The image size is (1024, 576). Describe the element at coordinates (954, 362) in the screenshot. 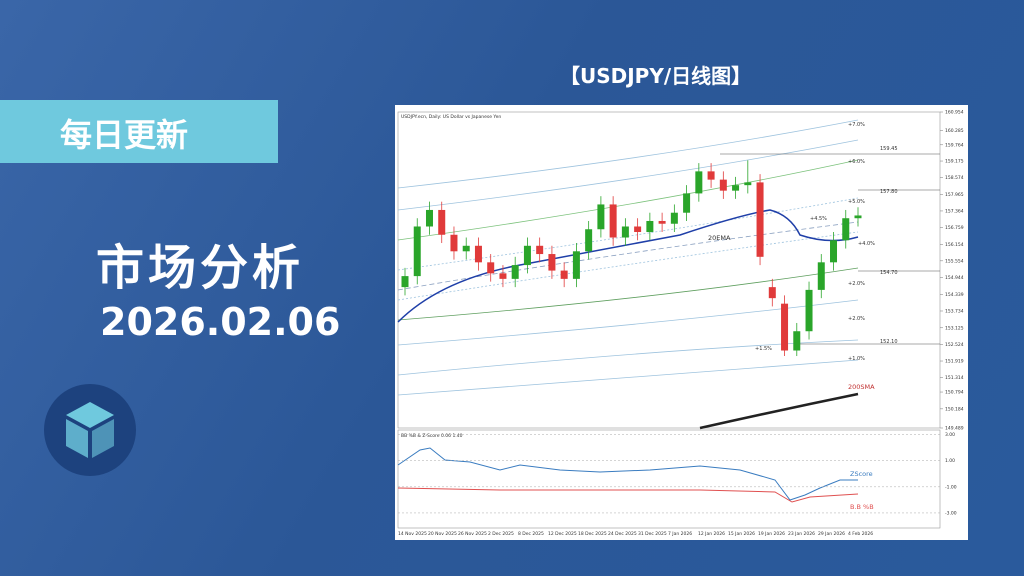

I see `y-tick-label: 151.919` at that location.